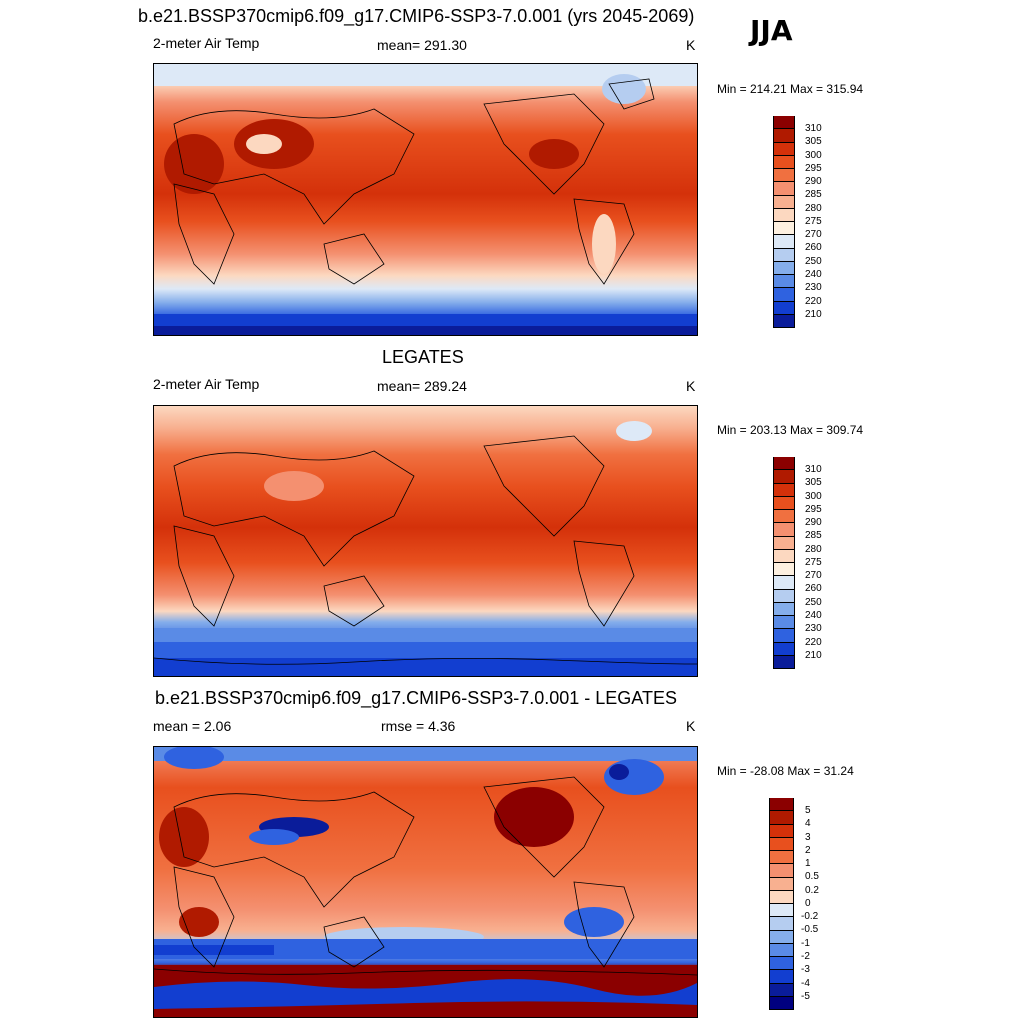  I want to click on colorbar-tick-label: 1, so click(808, 863).